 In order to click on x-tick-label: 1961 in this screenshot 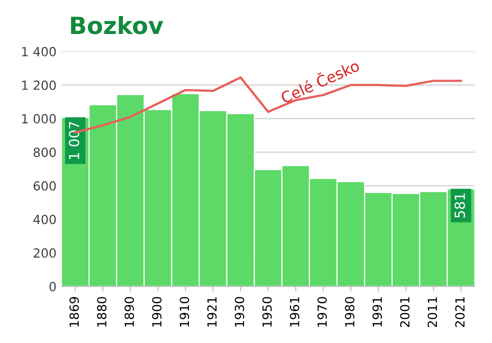, I will do `click(295, 312)`.